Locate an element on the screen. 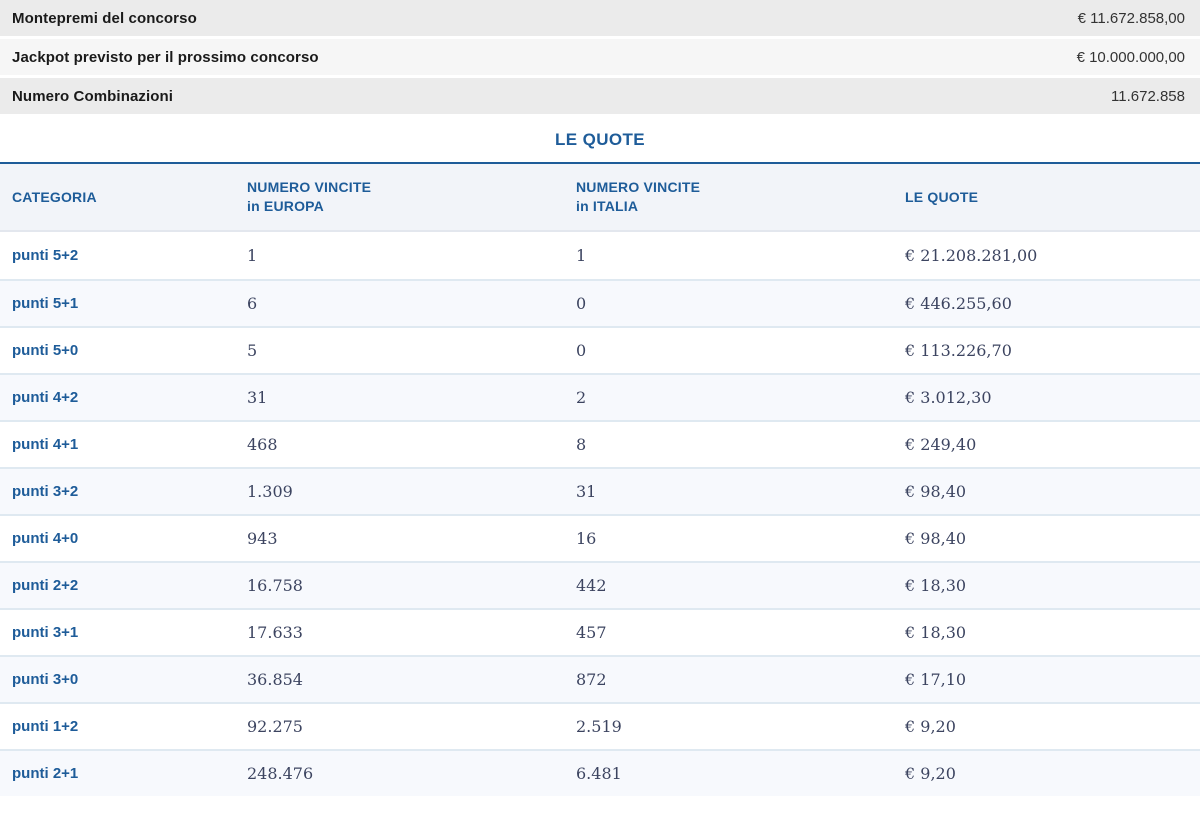 The image size is (1200, 835). cell-categoria: punti 5+2 is located at coordinates (45, 255).